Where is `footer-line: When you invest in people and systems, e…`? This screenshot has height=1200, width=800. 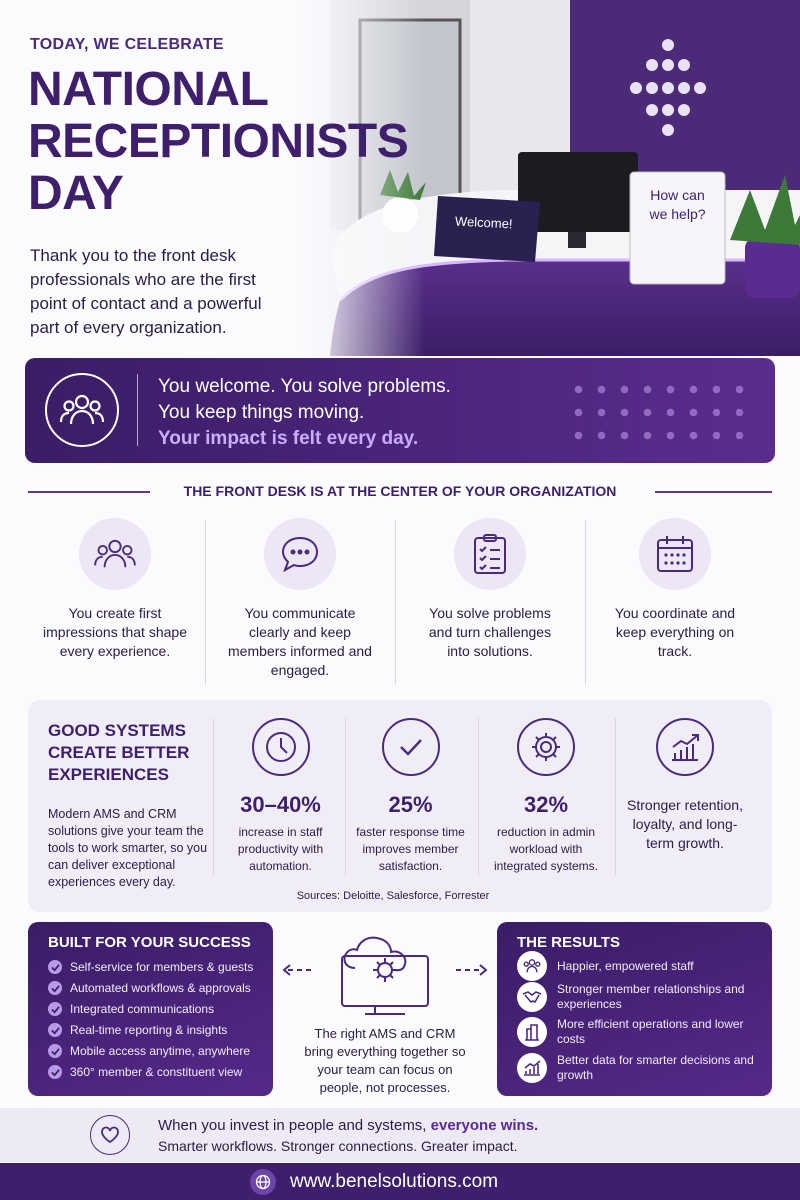 footer-line: When you invest in people and systems, e… is located at coordinates (348, 1125).